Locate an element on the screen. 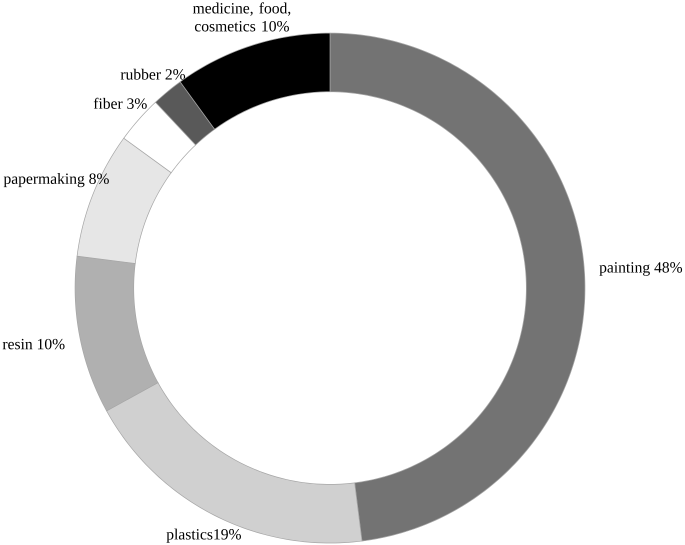 This screenshot has width=685, height=545. slice-label: papermaking 8% is located at coordinates (56, 180).